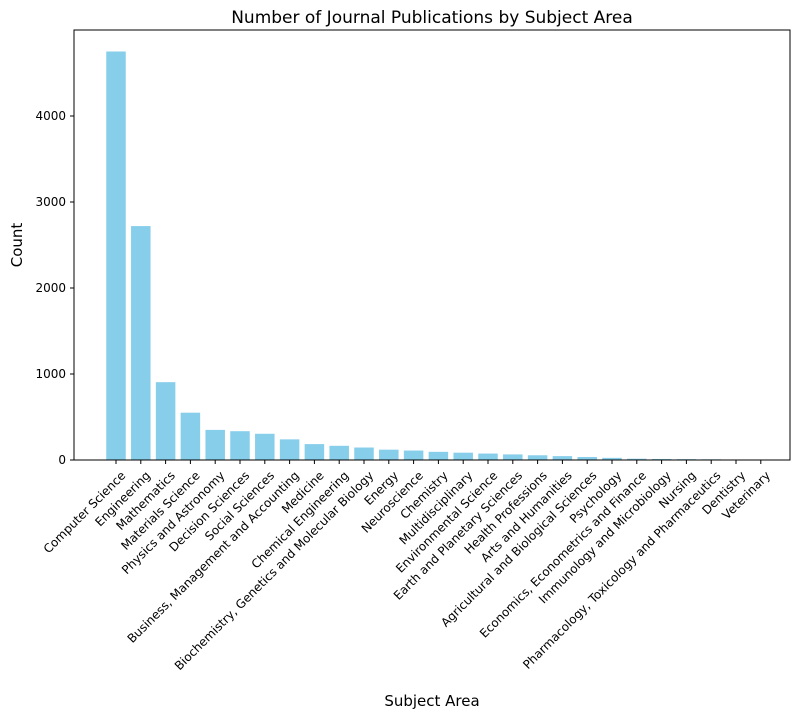  I want to click on y-tick-label-1: 0, so click(62, 460).